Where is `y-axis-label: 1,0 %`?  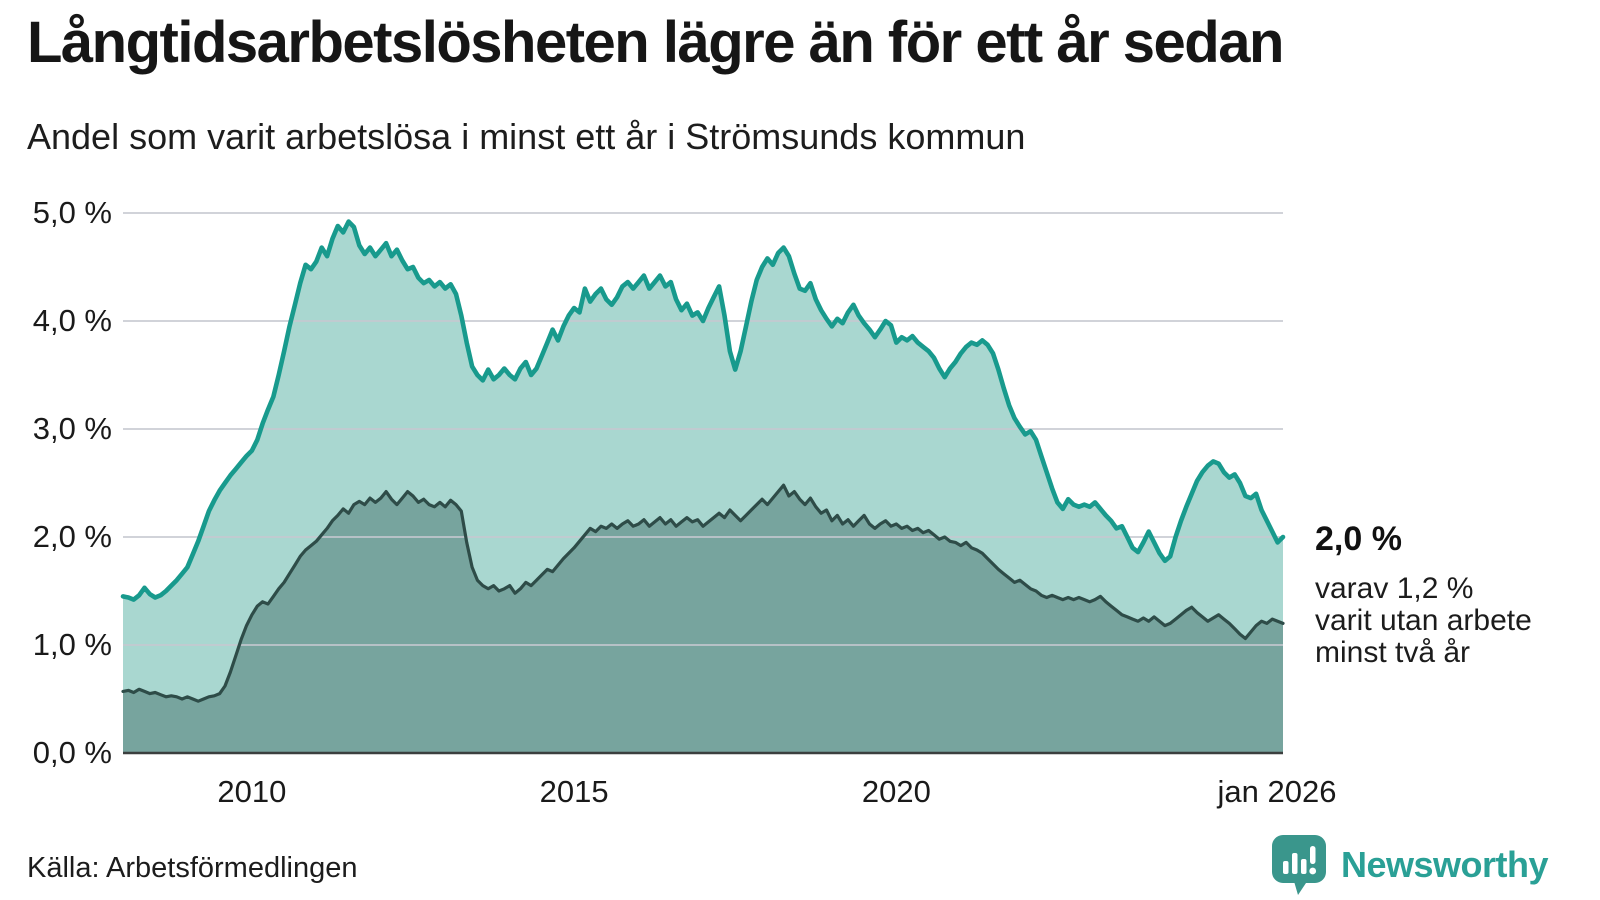 y-axis-label: 1,0 % is located at coordinates (72, 644).